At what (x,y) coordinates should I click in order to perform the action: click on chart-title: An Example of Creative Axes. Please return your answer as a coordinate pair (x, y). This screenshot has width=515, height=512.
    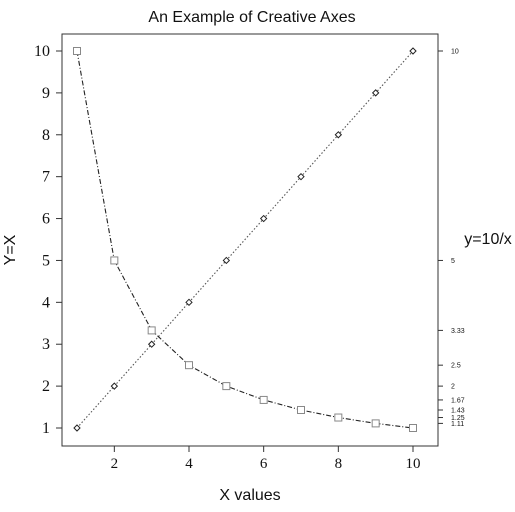
    Looking at the image, I should click on (251, 17).